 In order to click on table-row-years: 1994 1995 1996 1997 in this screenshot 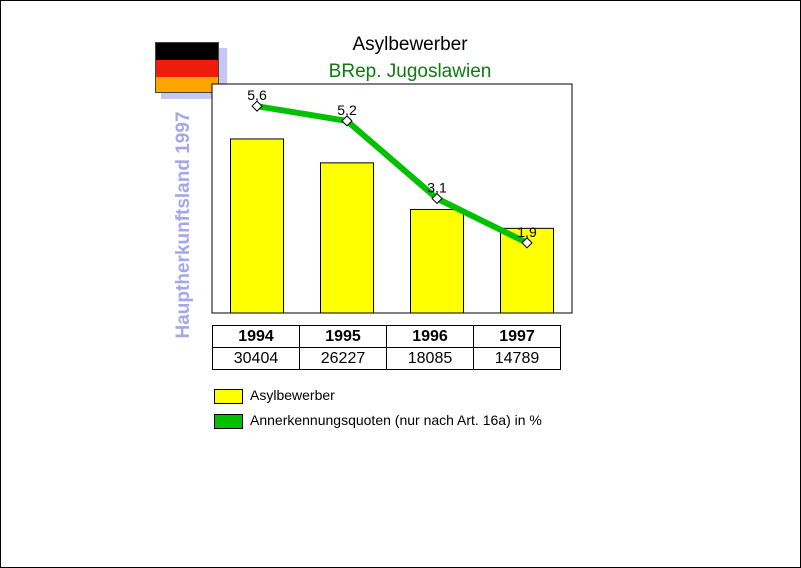, I will do `click(386, 336)`.